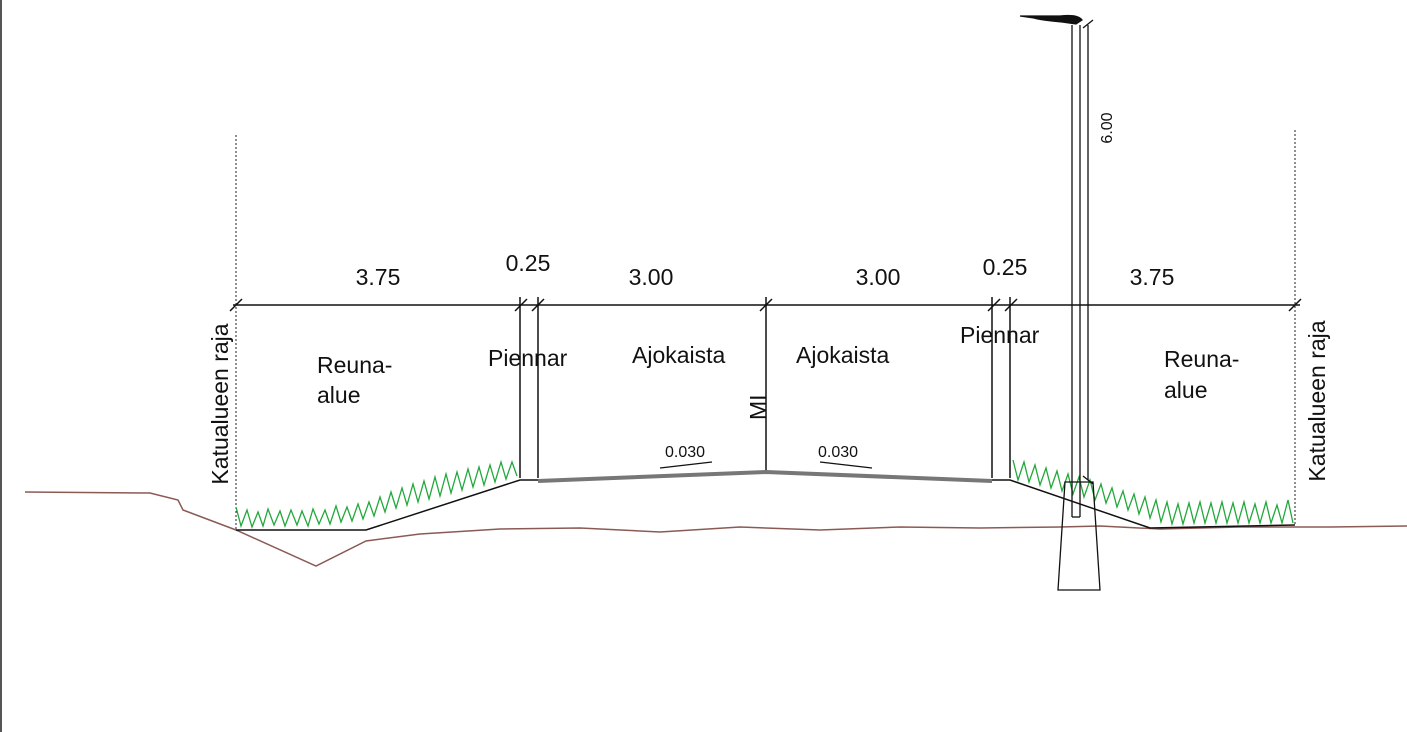 This screenshot has width=1407, height=732. What do you see at coordinates (1153, 493) in the screenshot?
I see `grass-right` at bounding box center [1153, 493].